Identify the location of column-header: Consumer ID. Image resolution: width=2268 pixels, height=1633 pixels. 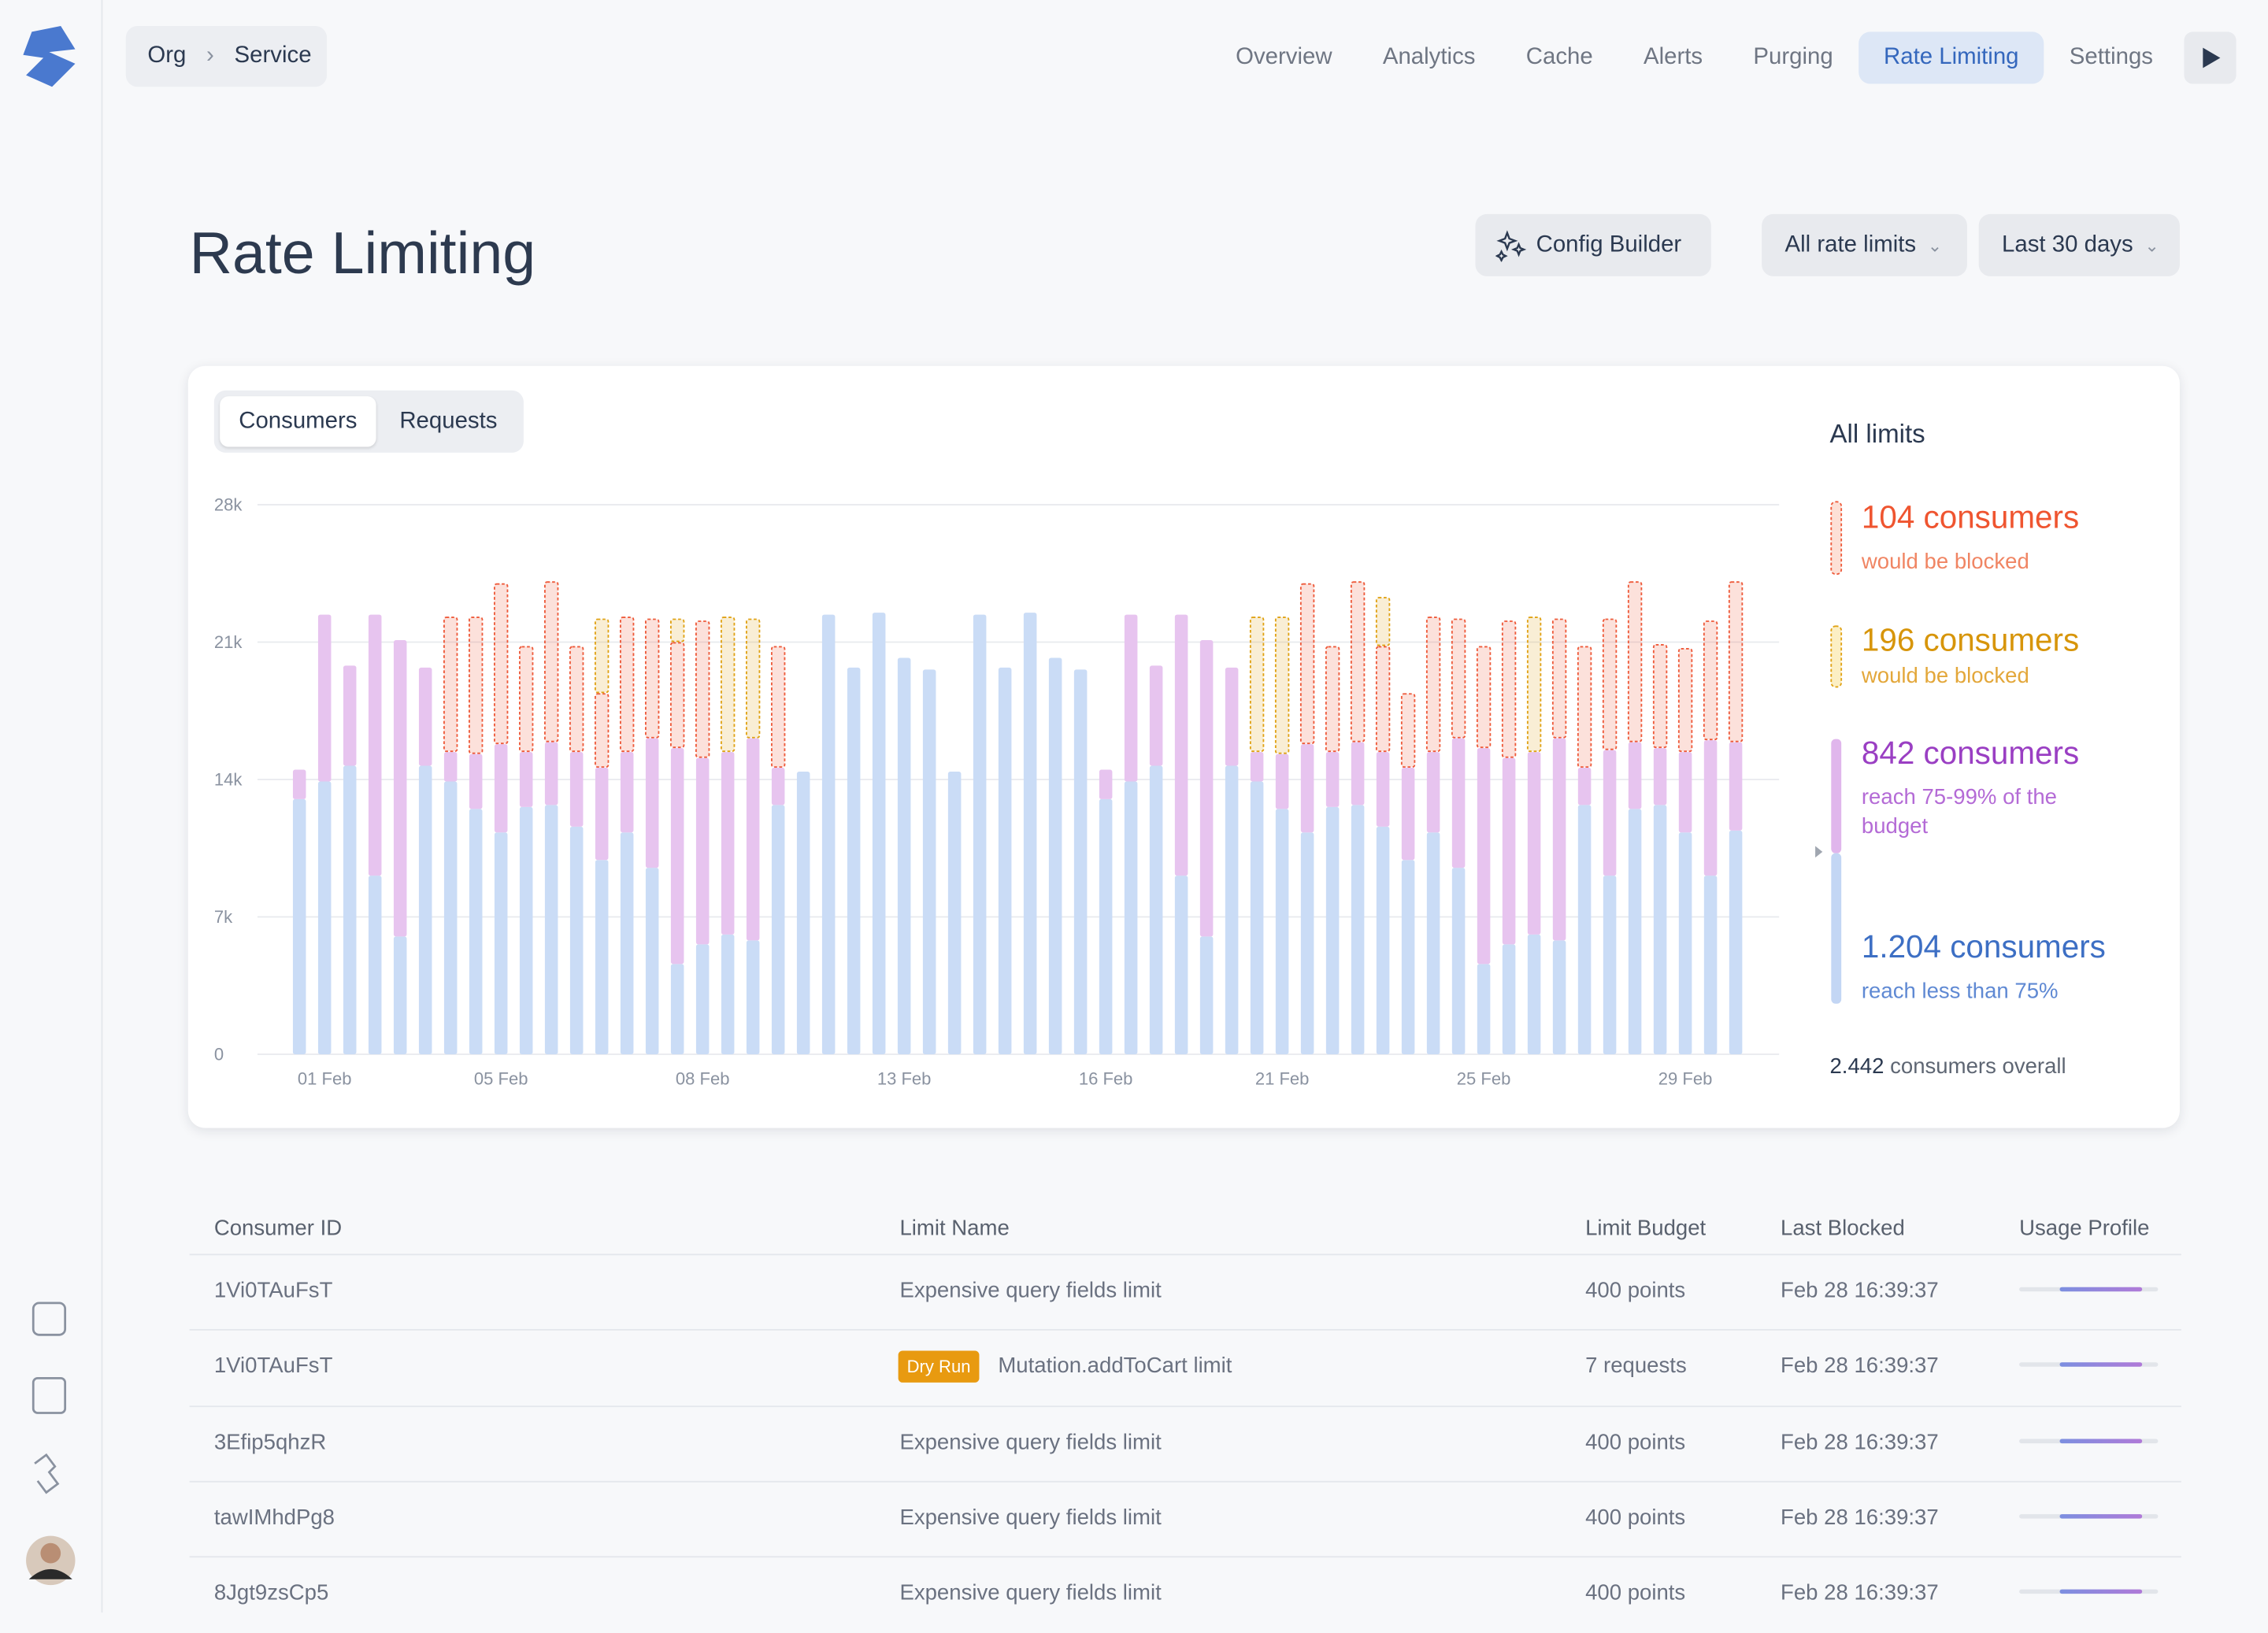
(278, 1228).